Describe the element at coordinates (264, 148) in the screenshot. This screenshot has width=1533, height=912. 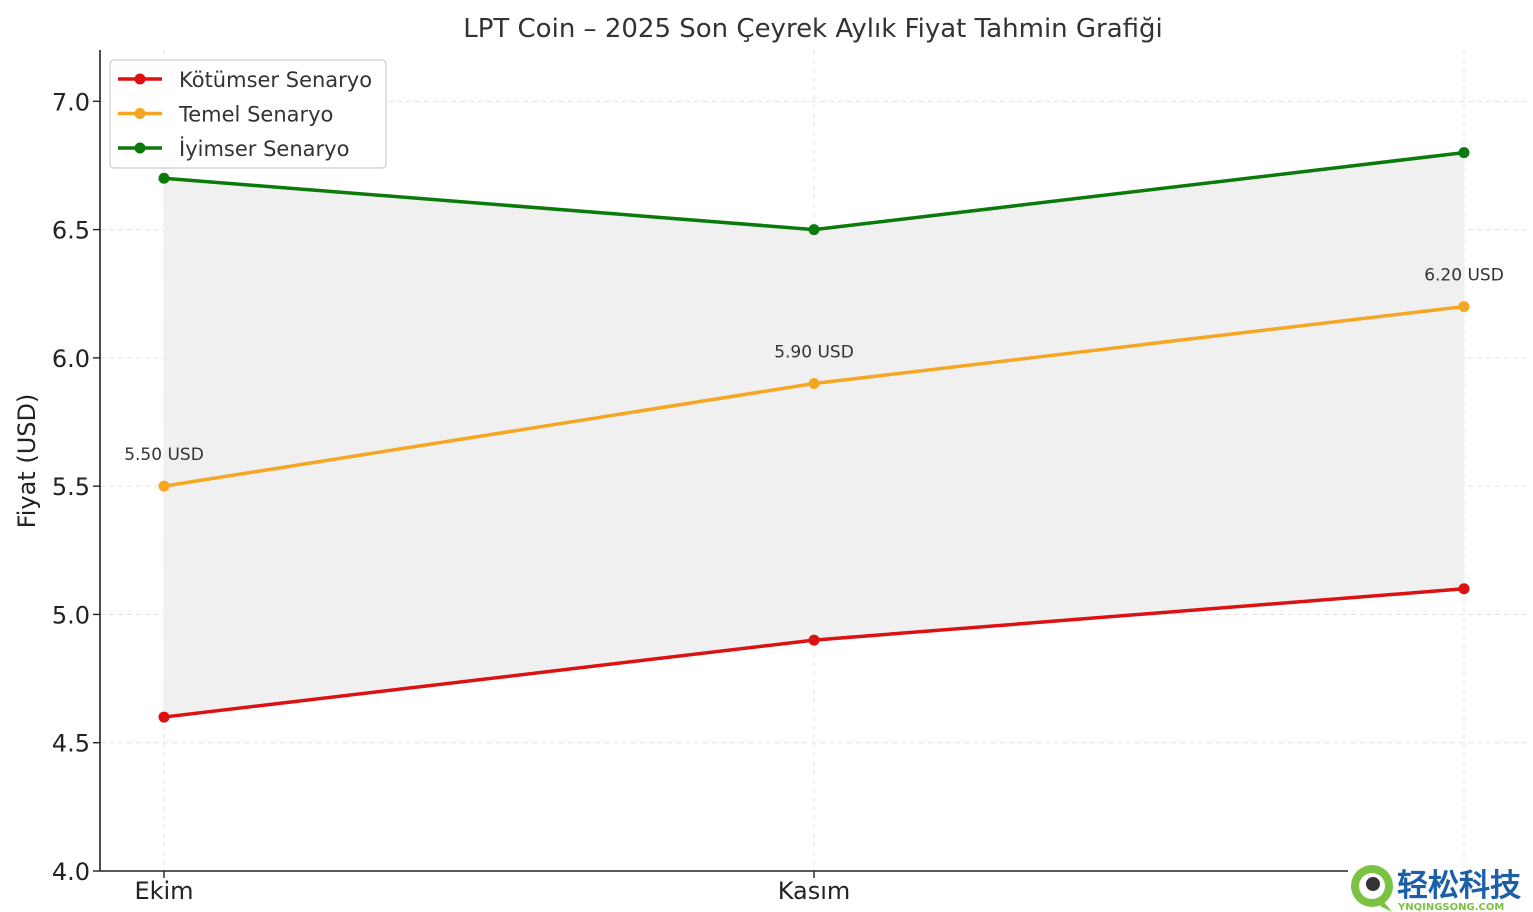
I see `legend-label: İyimser Senaryo` at that location.